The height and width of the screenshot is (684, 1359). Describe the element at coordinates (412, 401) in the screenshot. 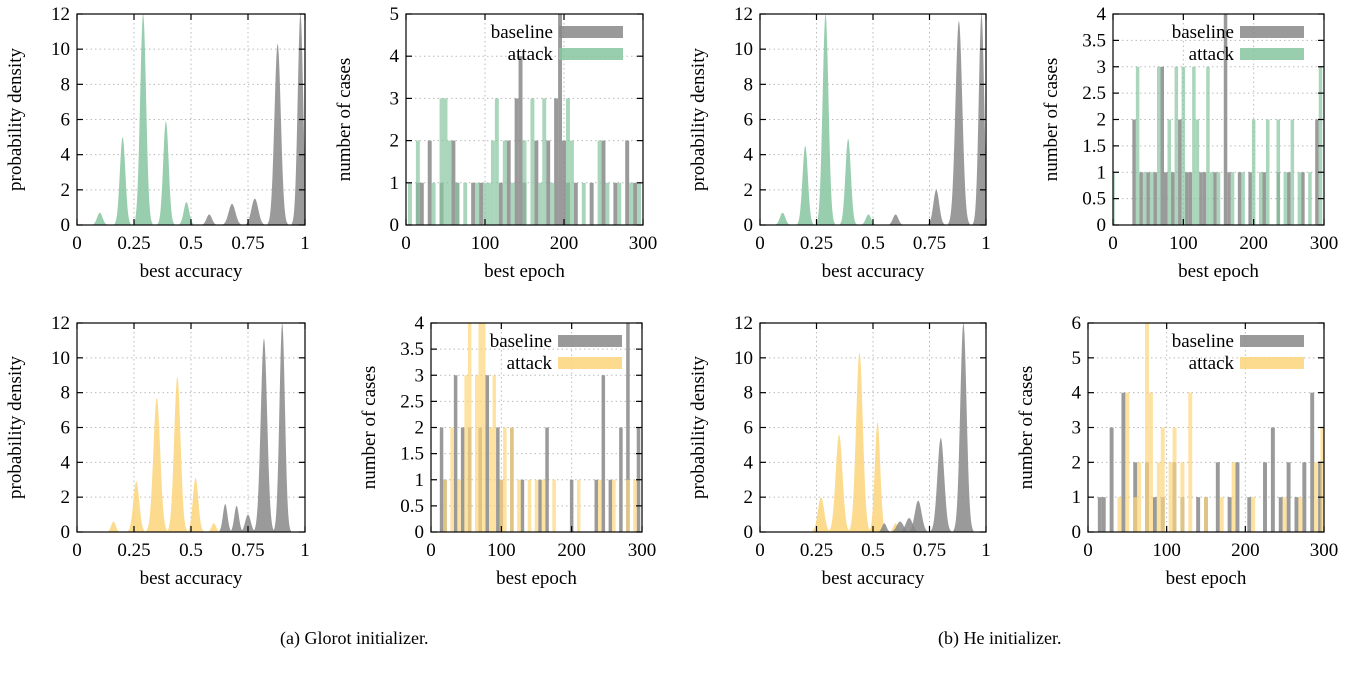

I see `y-tick-label: 2.5` at that location.